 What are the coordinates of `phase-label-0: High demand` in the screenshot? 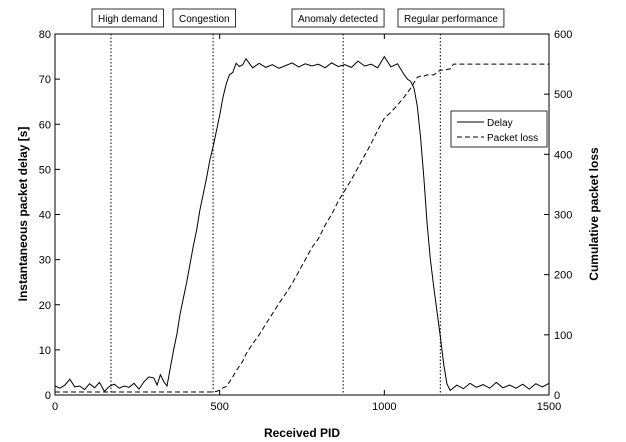 It's located at (127, 18).